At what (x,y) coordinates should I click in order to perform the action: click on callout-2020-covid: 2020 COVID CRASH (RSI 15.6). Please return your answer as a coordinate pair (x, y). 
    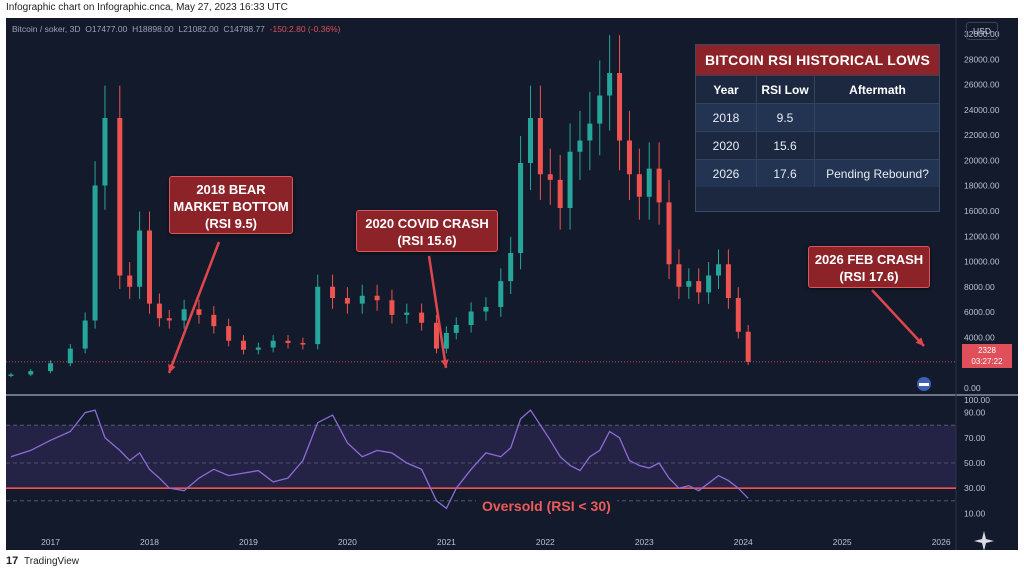
    Looking at the image, I should click on (427, 231).